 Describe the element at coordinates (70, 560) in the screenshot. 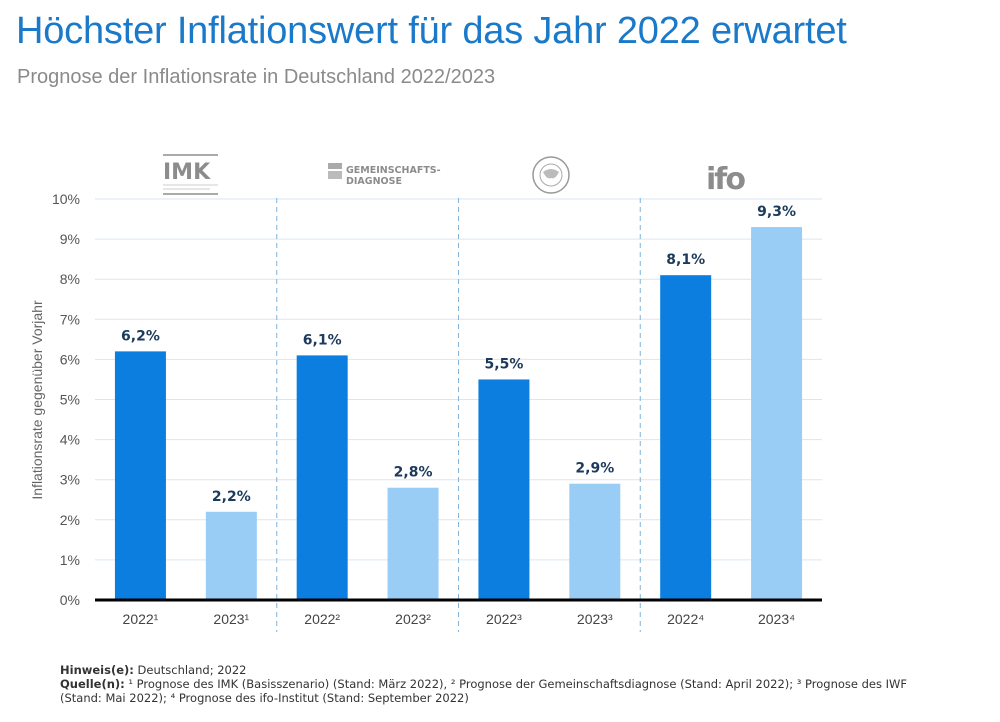

I see `y-tick-label: 1%` at that location.